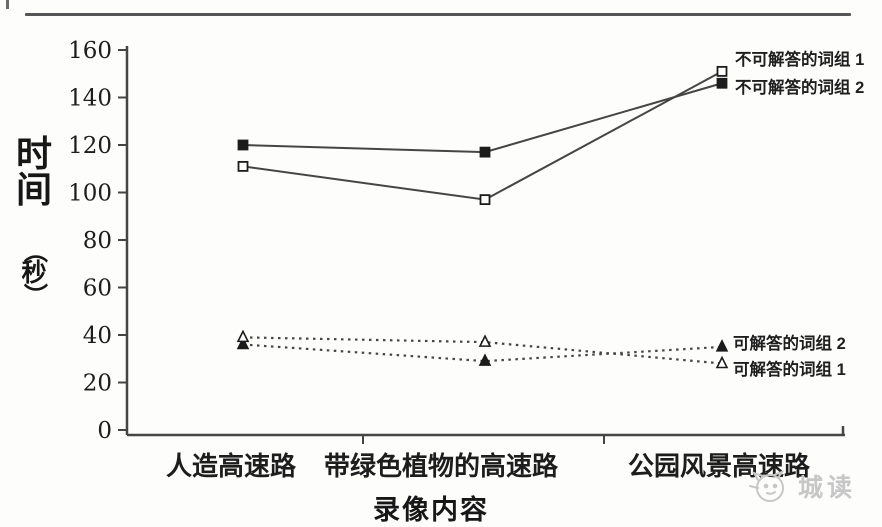  I want to click on y-axis-title: 时间, so click(33, 171).